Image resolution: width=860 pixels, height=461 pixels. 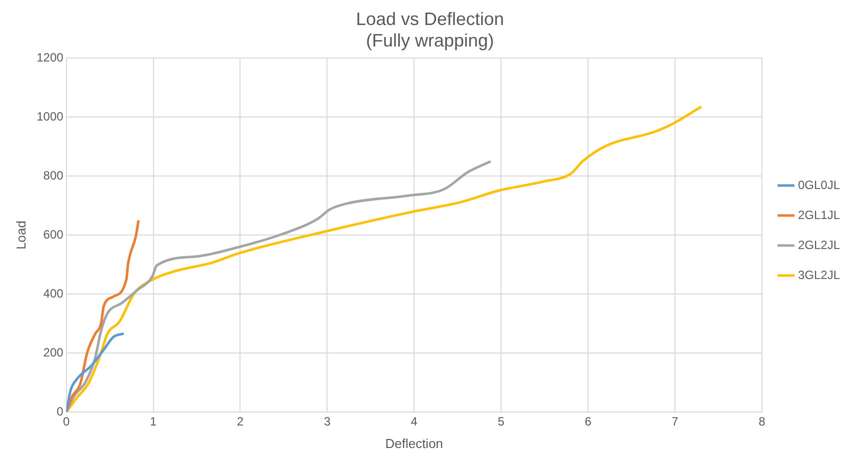 I want to click on x-tick-label: 2, so click(x=240, y=421).